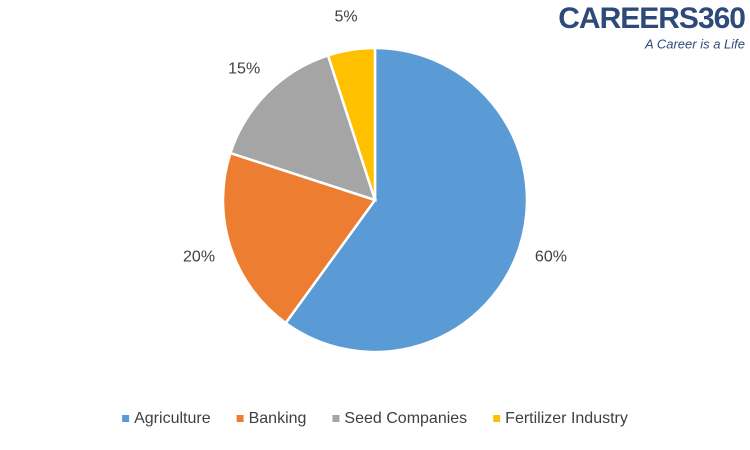 This screenshot has width=750, height=450. What do you see at coordinates (566, 418) in the screenshot?
I see `legend-label: Fertilizer Industry` at bounding box center [566, 418].